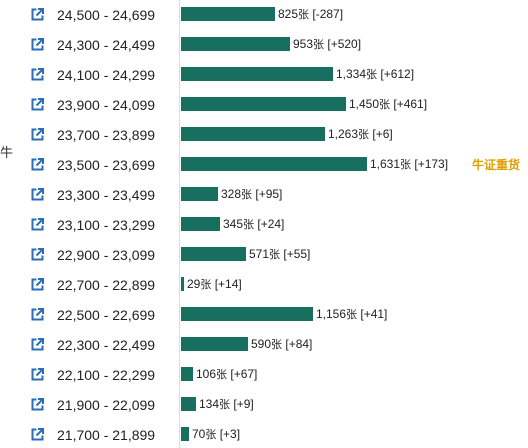 This screenshot has height=448, width=528. What do you see at coordinates (430, 164) in the screenshot?
I see `delta-text: [+173]` at bounding box center [430, 164].